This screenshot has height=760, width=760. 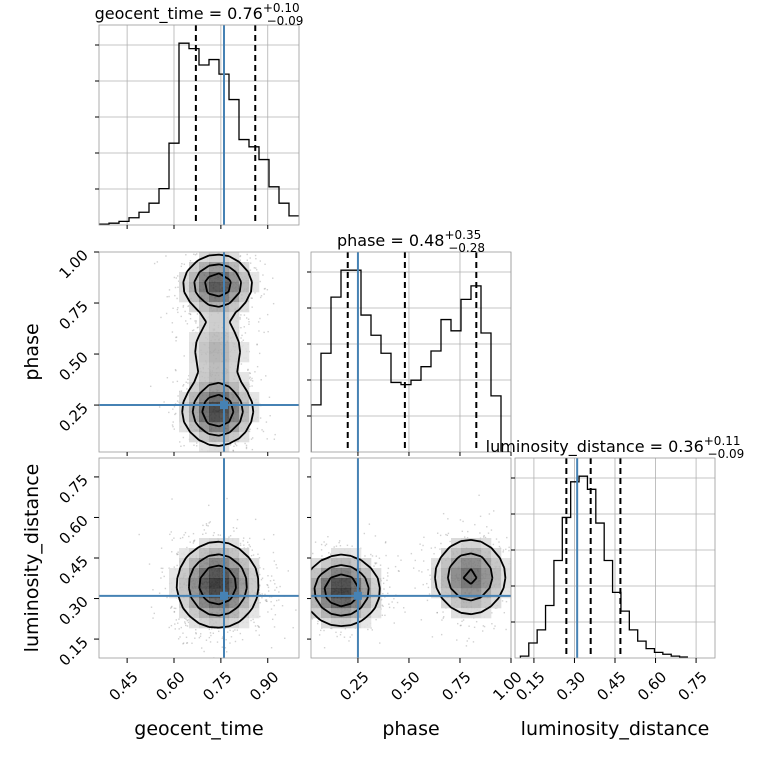 I want to click on panel-title: phase = 0.48+0.35 −0.28, so click(x=411, y=241).